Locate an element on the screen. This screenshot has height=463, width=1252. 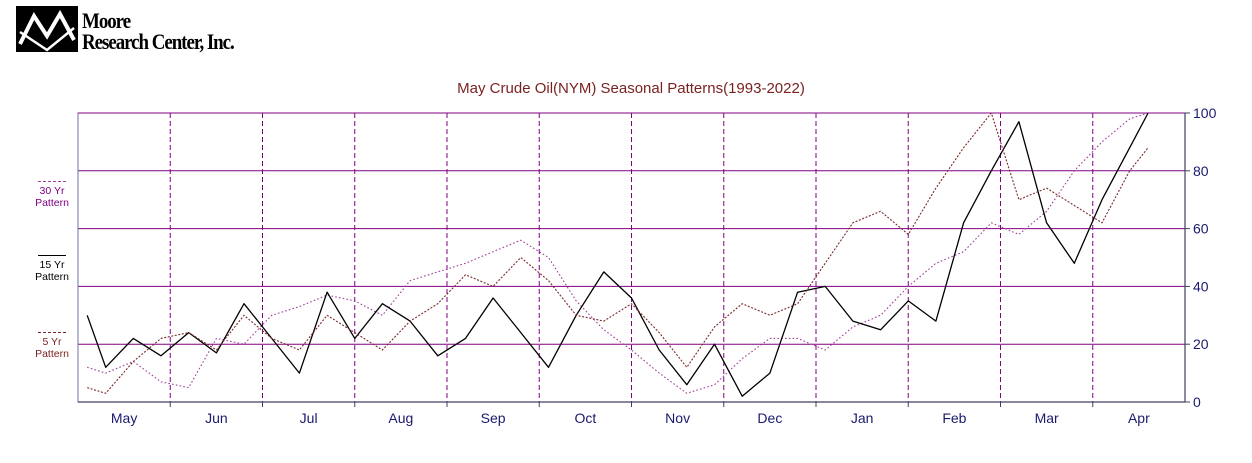
legend-label-line1: 30 Yr is located at coordinates (52, 191).